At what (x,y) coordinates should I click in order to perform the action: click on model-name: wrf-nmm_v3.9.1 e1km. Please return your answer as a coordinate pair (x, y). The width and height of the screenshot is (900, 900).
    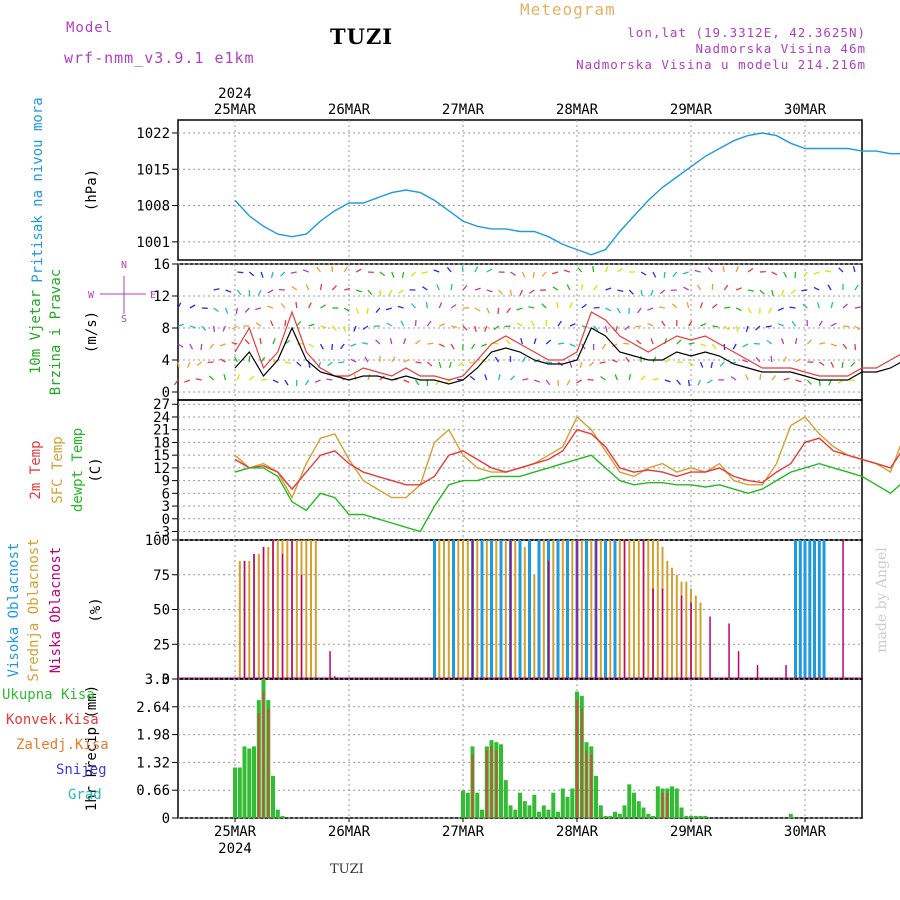
    Looking at the image, I should click on (159, 58).